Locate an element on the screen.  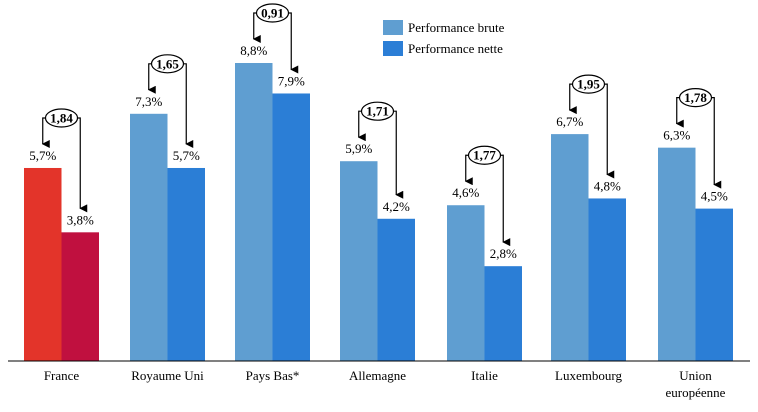
ratio-label: 1,71 is located at coordinates (377, 111).